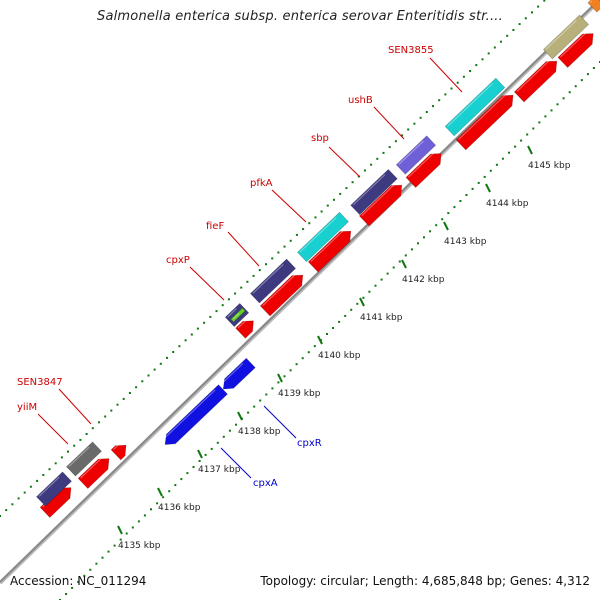 The image size is (600, 600). I want to click on cog-feature-SEN3847, so click(84, 459).